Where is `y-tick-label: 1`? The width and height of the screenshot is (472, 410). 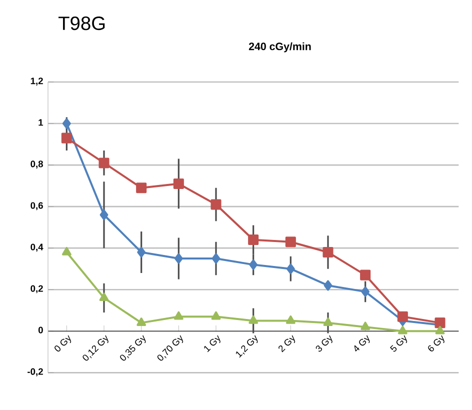 y-tick-label: 1 is located at coordinates (41, 122).